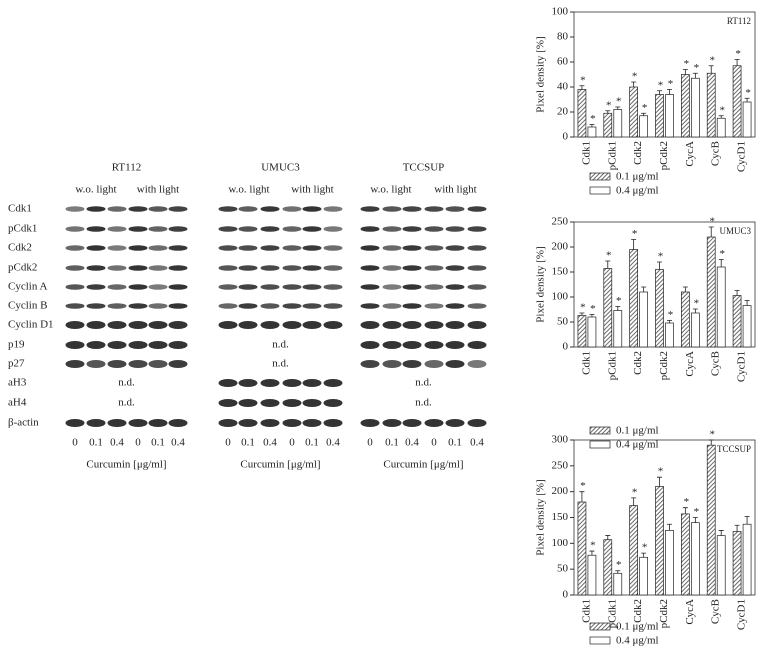 This screenshot has width=764, height=652. What do you see at coordinates (16, 364) in the screenshot?
I see `row-label: p27` at bounding box center [16, 364].